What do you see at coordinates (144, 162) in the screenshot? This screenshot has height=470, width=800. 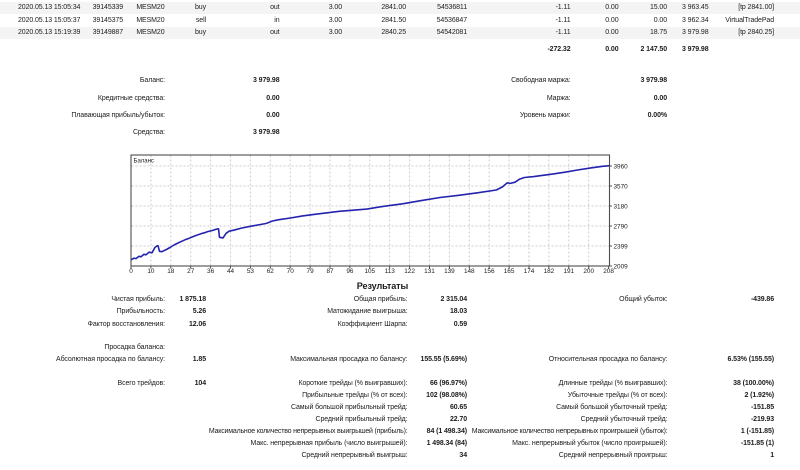 I see `svg-text: Баланс` at bounding box center [144, 162].